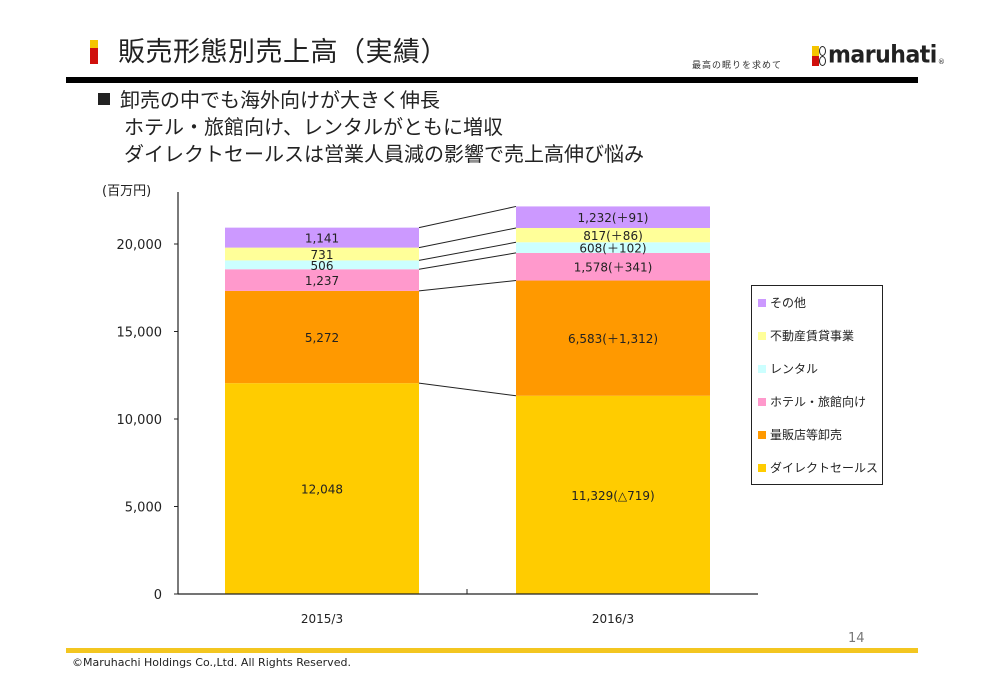  I want to click on data-label: 6,583(＋1,312), so click(613, 339).